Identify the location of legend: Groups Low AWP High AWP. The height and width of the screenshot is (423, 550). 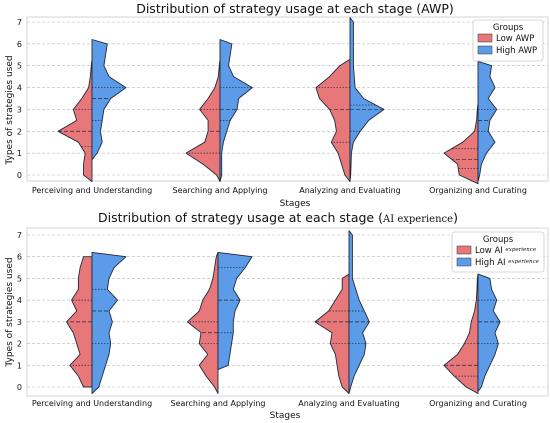
(508, 40).